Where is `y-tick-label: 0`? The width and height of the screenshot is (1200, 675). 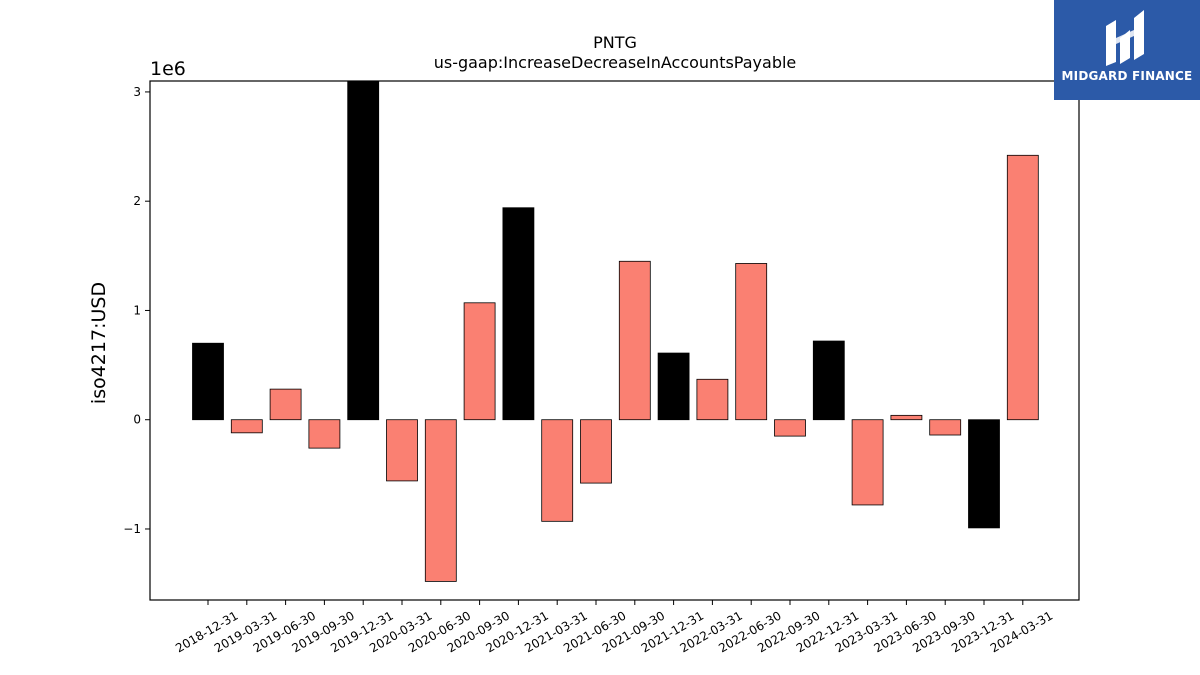 y-tick-label: 0 is located at coordinates (137, 420).